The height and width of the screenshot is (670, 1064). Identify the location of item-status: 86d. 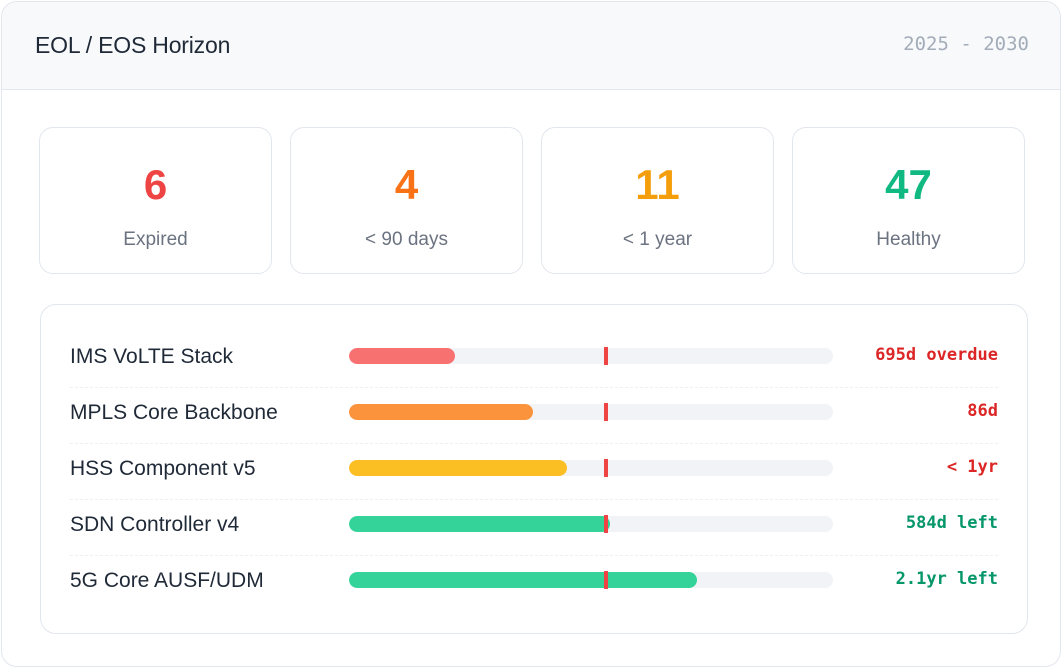
(982, 411).